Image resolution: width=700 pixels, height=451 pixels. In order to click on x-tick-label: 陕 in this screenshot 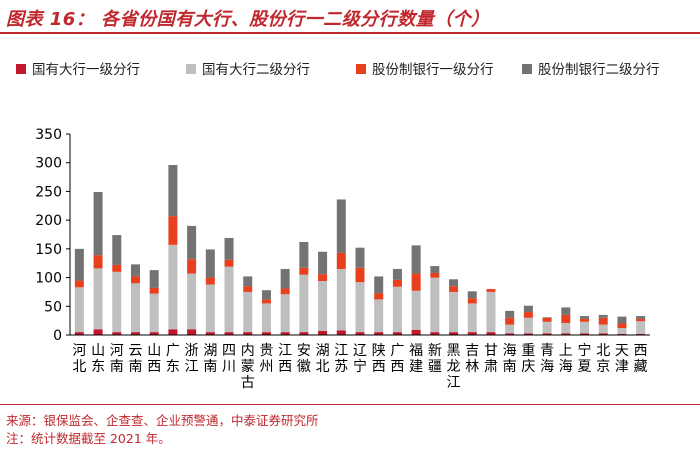, I will do `click(379, 351)`.